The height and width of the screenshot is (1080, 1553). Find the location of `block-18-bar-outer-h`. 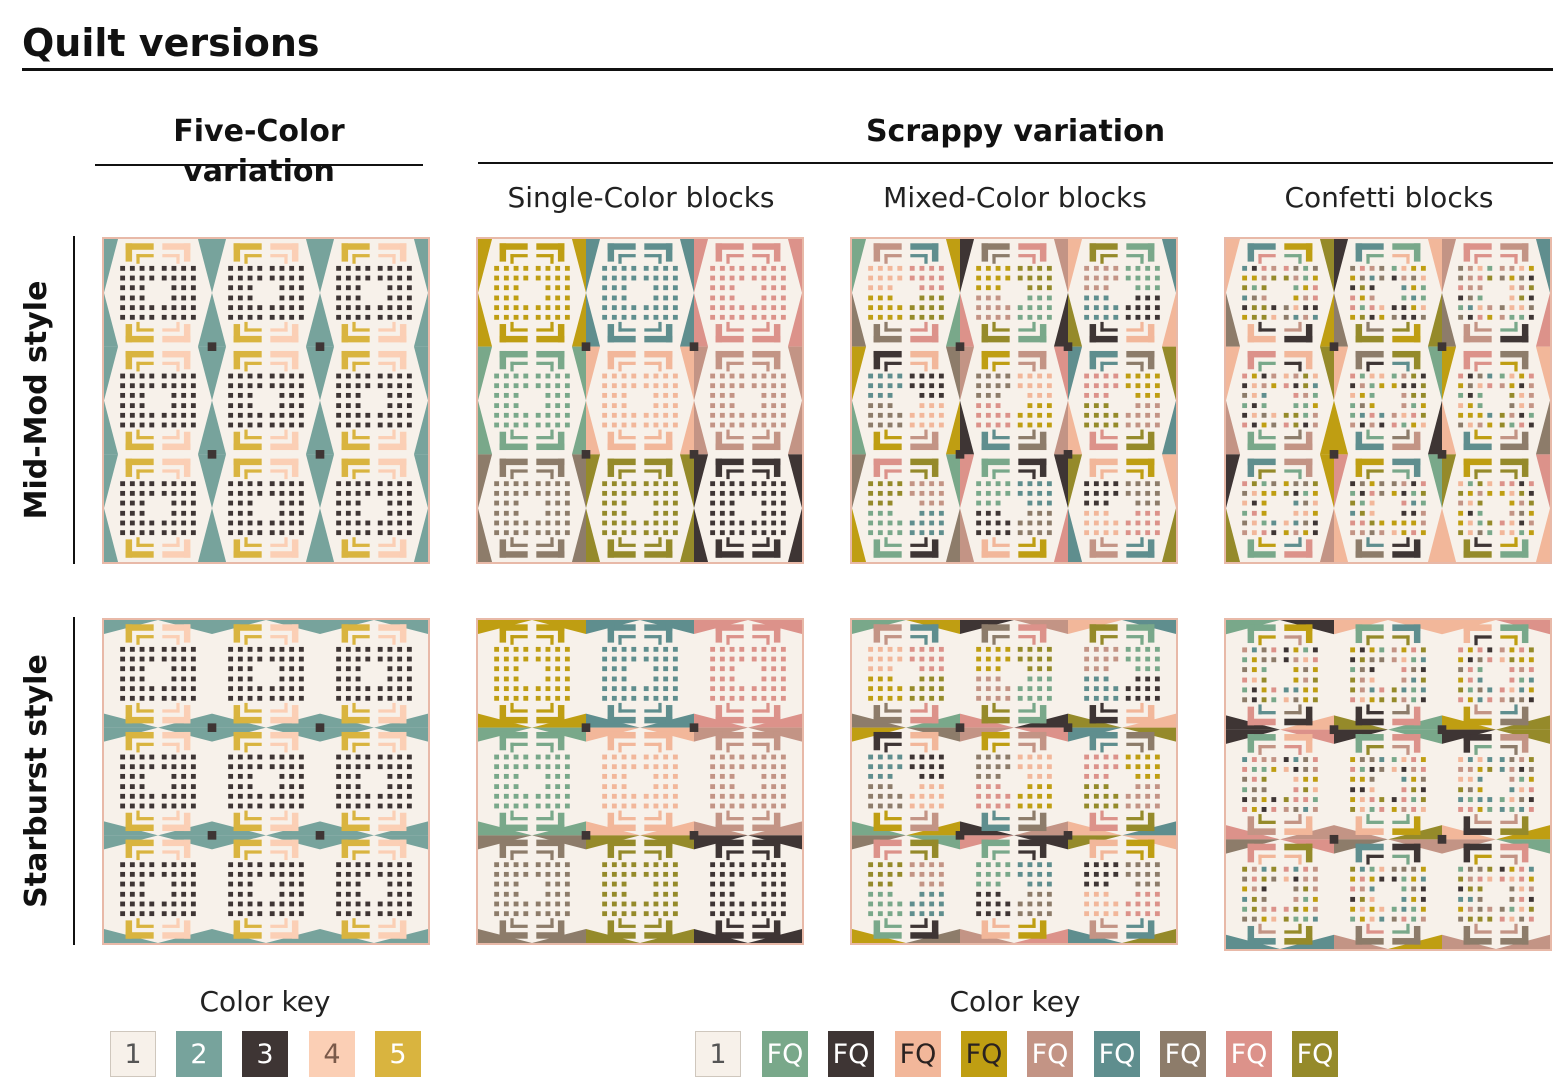

block-18-bar-outer-h is located at coordinates (139, 447).